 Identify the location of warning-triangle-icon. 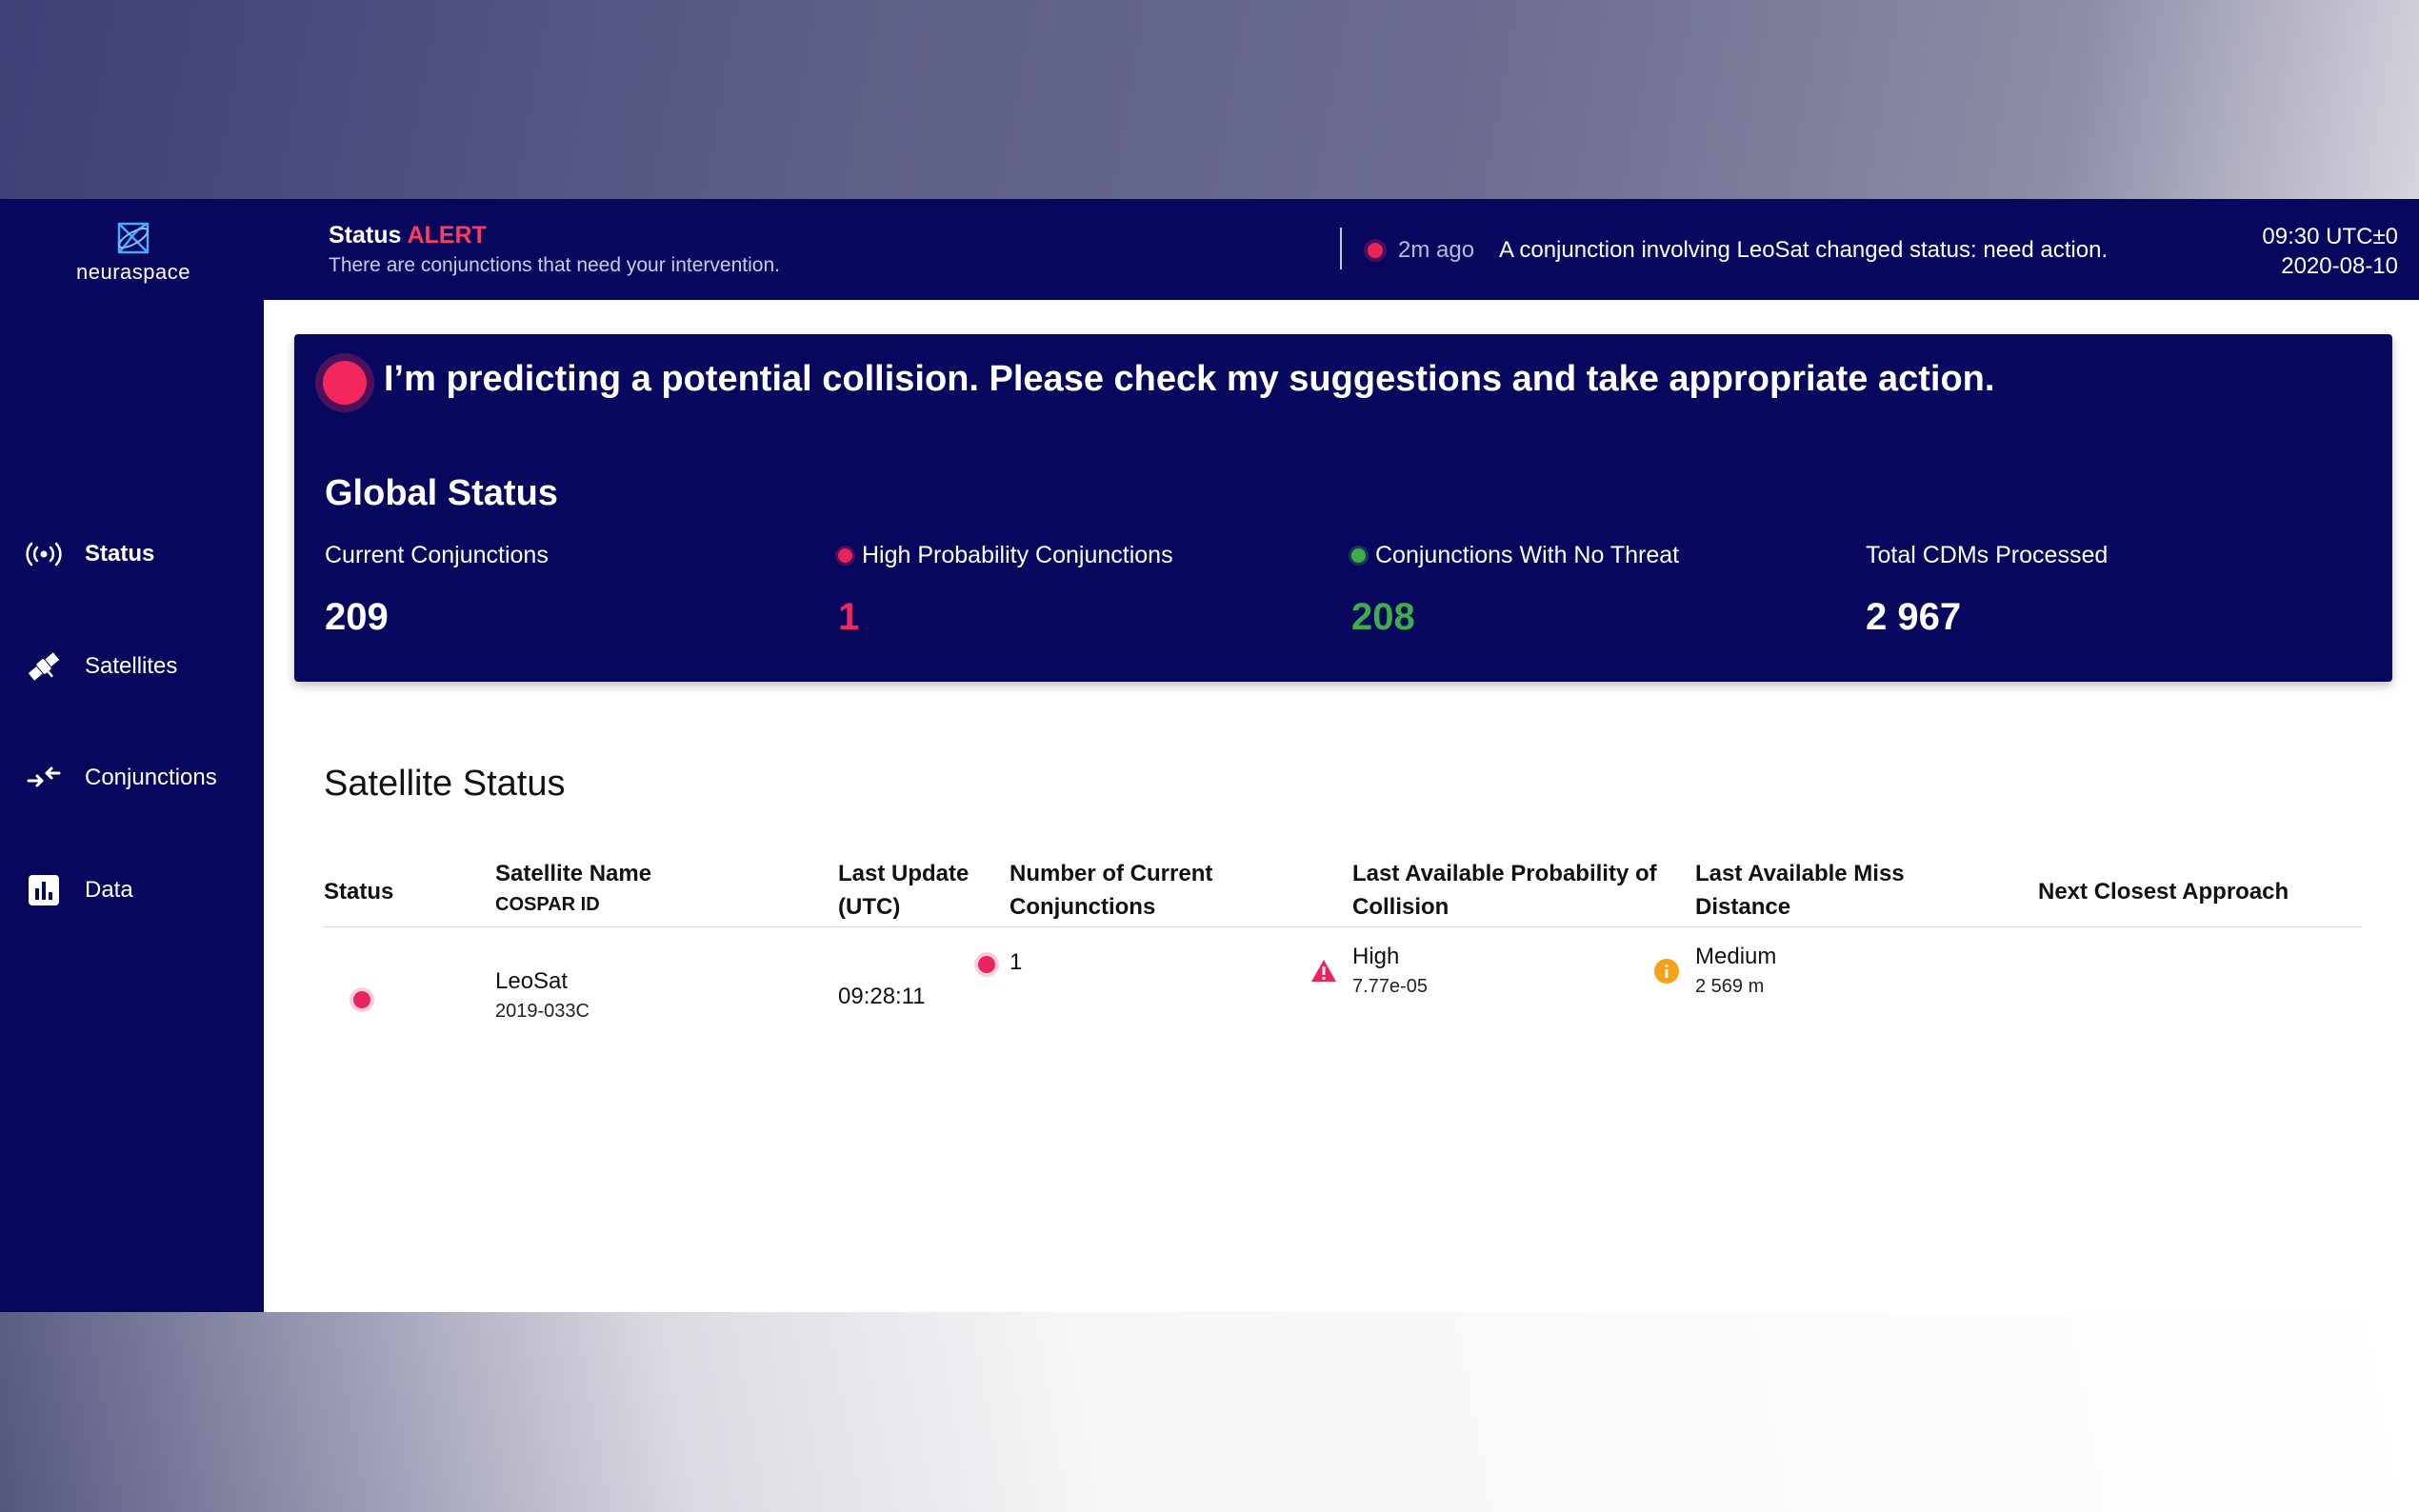
(1323, 971).